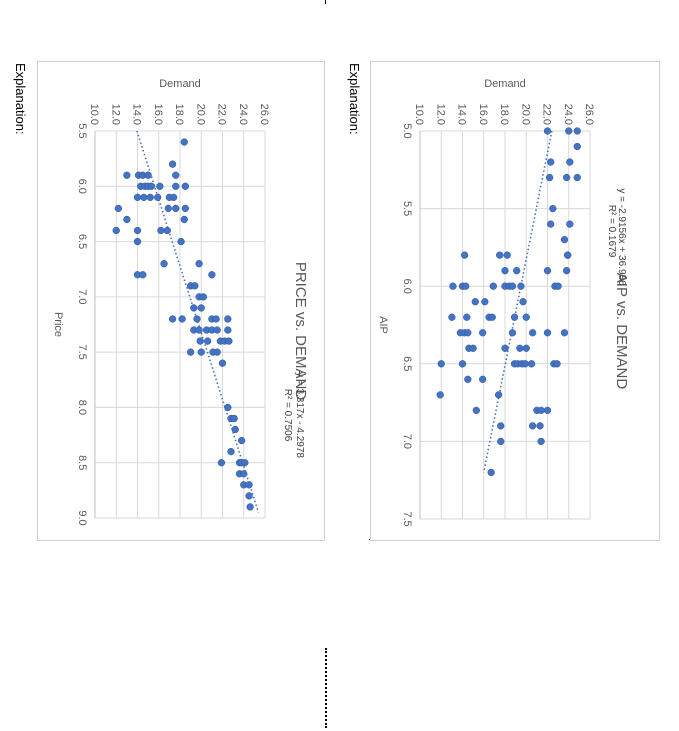  I want to click on x-axis-label: AIP, so click(383, 325).